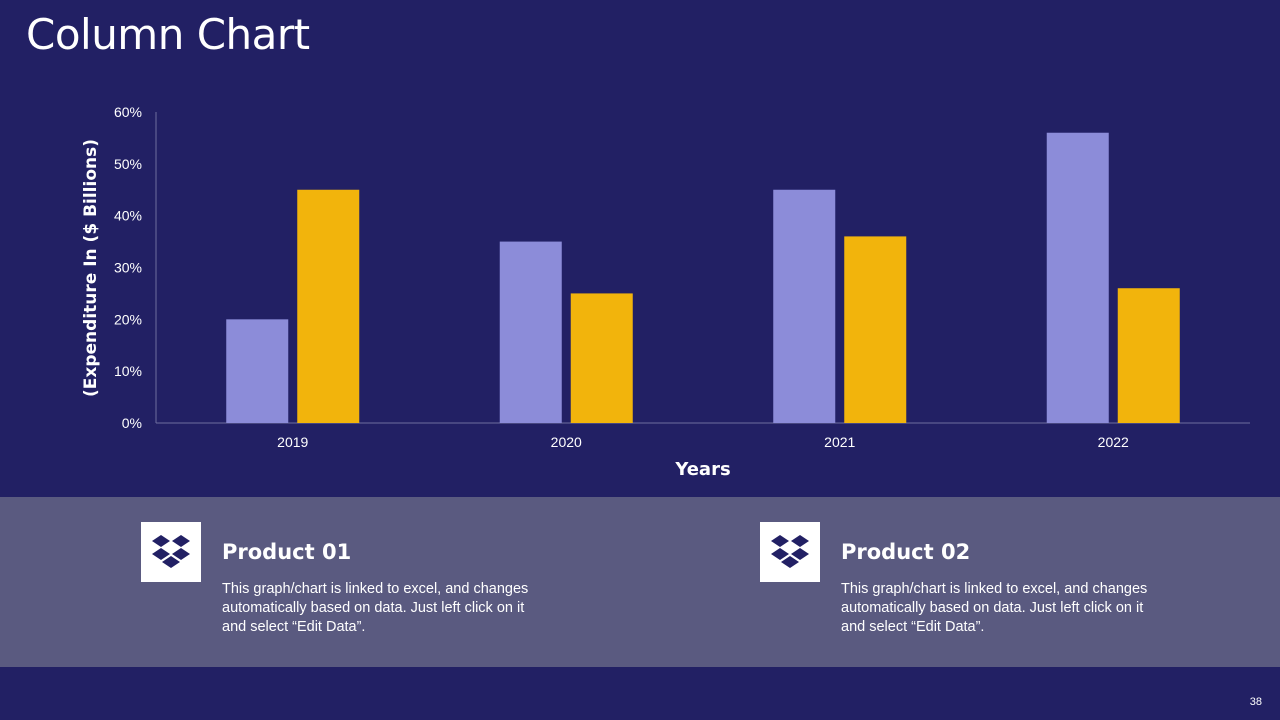 This screenshot has height=720, width=1280. What do you see at coordinates (287, 552) in the screenshot?
I see `product-title: Product 01` at bounding box center [287, 552].